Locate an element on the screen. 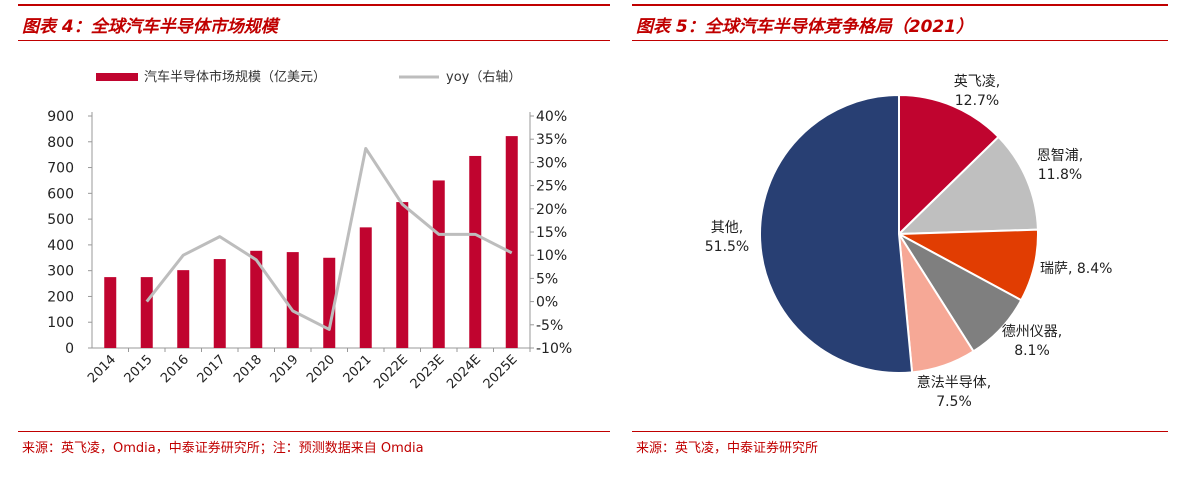  legend-bar-label: 汽车半导体市场规模（亿美元） is located at coordinates (235, 77).